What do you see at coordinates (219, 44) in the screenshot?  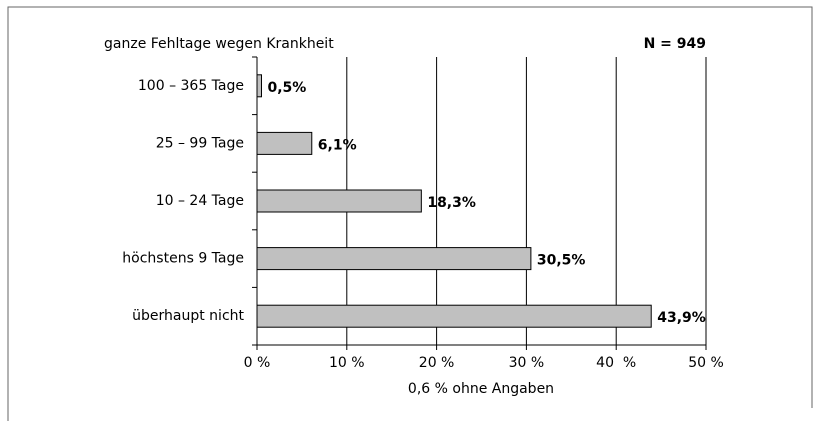 I see `chart-title: ganze Fehltage wegen Krankheit` at bounding box center [219, 44].